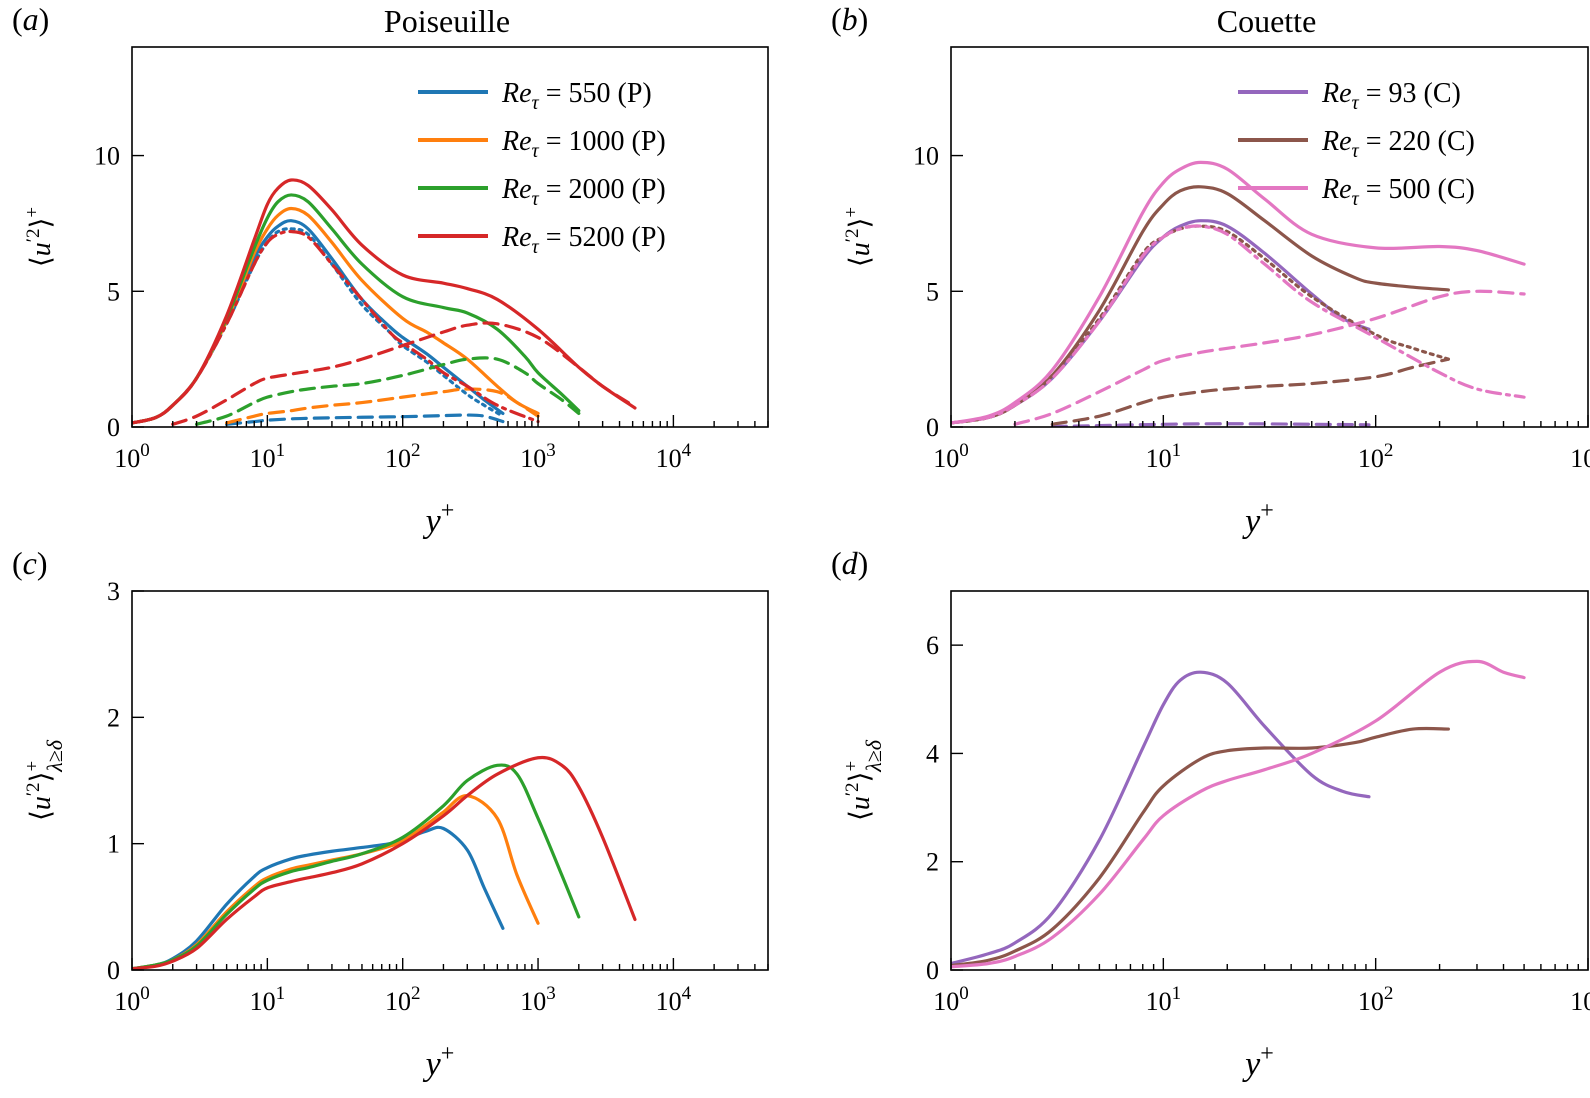 Image resolution: width=1590 pixels, height=1098 pixels. Describe the element at coordinates (1376, 999) in the screenshot. I see `x-tick-label-d: 10²` at that location.